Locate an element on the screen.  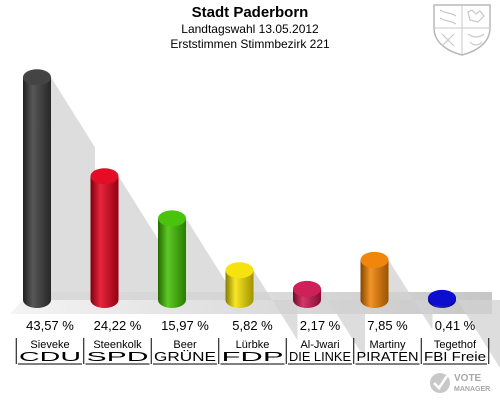
checkmark-icon is located at coordinates (440, 383).